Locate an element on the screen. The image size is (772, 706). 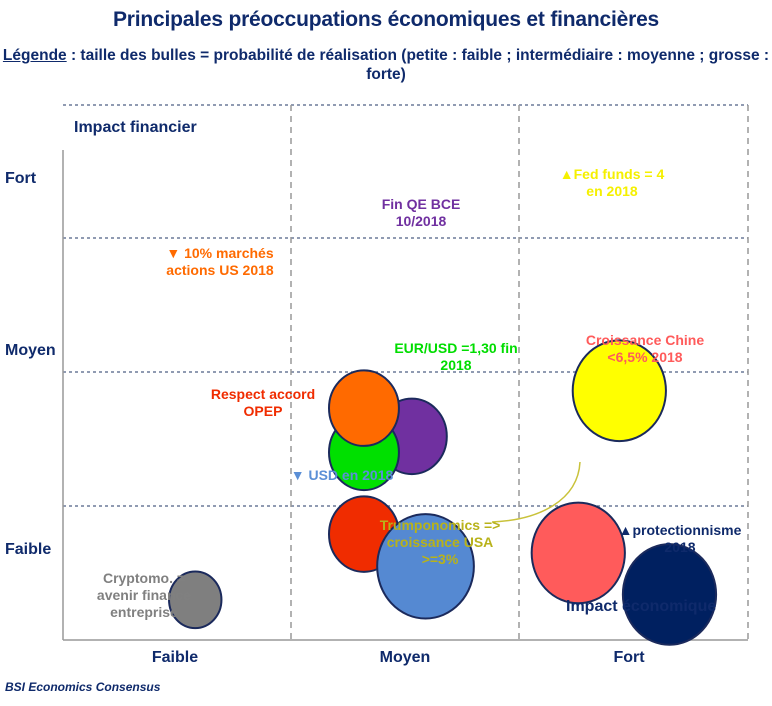
bubble-label: ▼ USD en 2018 is located at coordinates (342, 475).